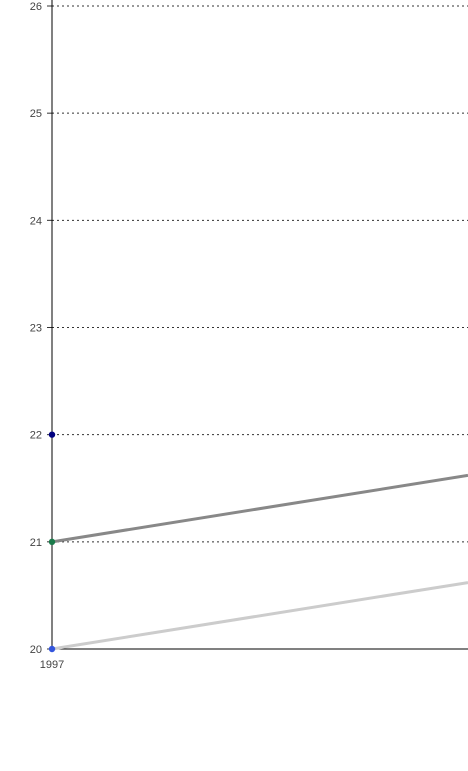 The height and width of the screenshot is (771, 468). What do you see at coordinates (36, 7) in the screenshot?
I see `y-tick-label-26: 26` at bounding box center [36, 7].